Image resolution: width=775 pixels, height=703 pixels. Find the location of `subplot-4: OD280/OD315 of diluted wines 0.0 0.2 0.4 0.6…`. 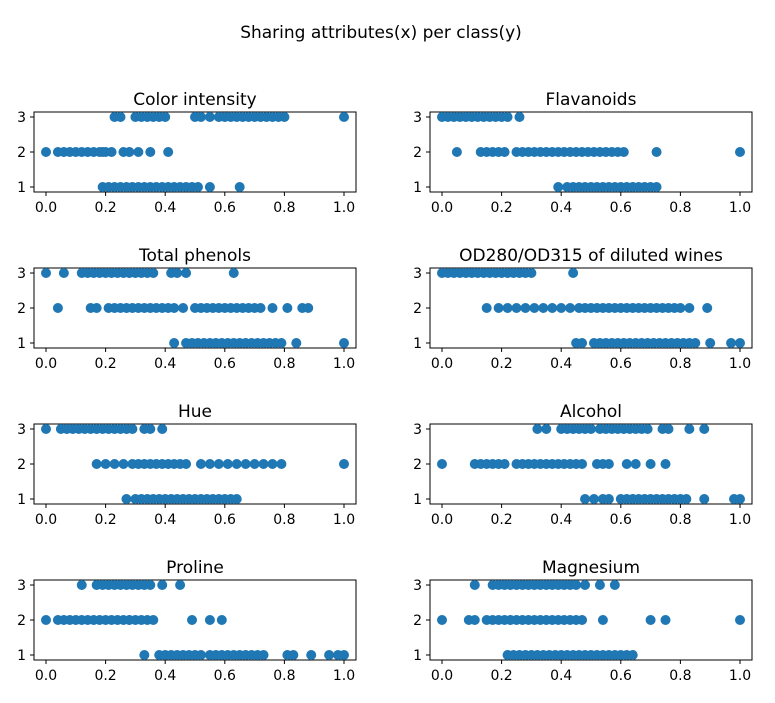

subplot-4: OD280/OD315 of diluted wines 0.0 0.2 0.4 0.6… is located at coordinates (583, 309).